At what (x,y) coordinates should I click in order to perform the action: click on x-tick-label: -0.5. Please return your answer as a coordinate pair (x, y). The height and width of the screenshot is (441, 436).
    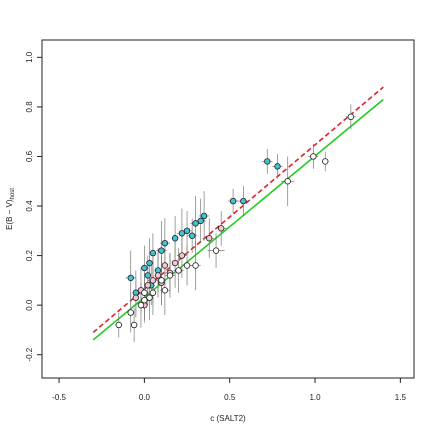
    Looking at the image, I should click on (59, 397).